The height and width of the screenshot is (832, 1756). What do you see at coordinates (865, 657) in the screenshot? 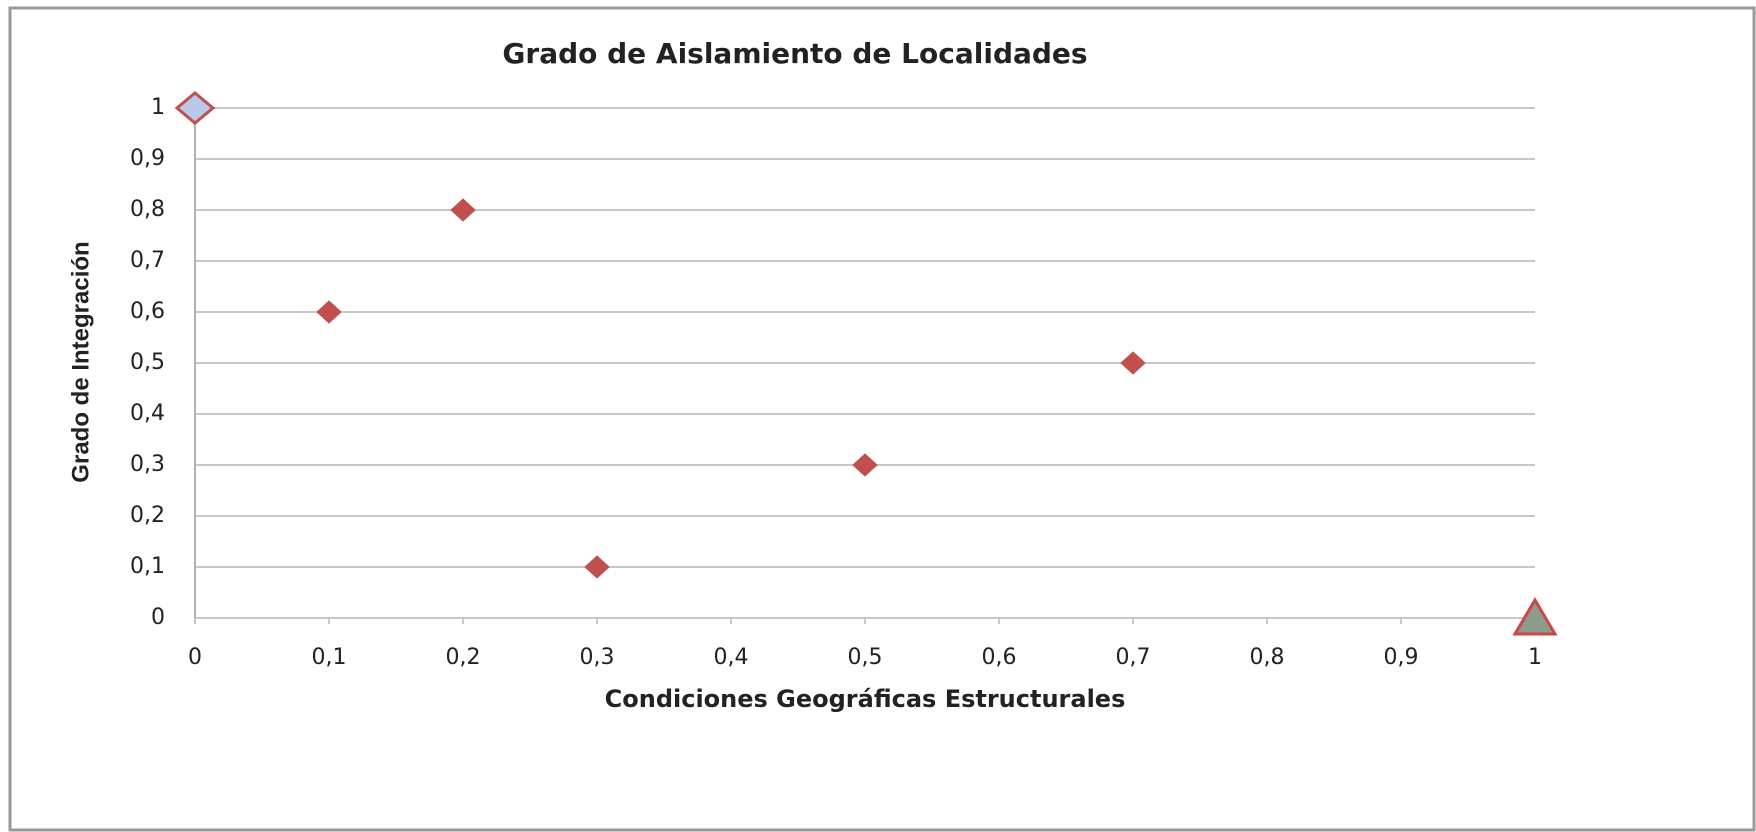
I see `x-tick-label: 0,5` at bounding box center [865, 657].